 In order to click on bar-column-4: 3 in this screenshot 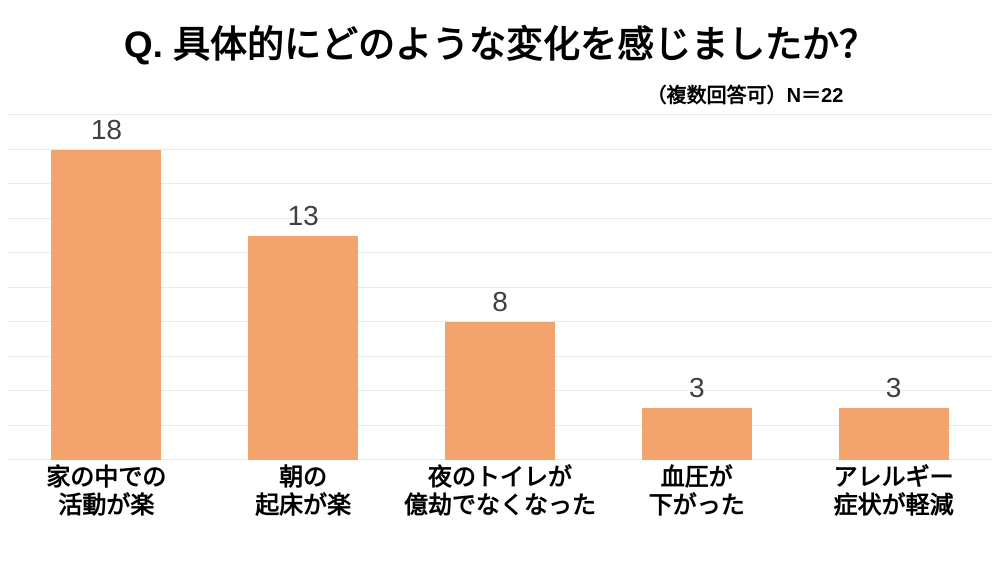, I will do `click(893, 287)`.